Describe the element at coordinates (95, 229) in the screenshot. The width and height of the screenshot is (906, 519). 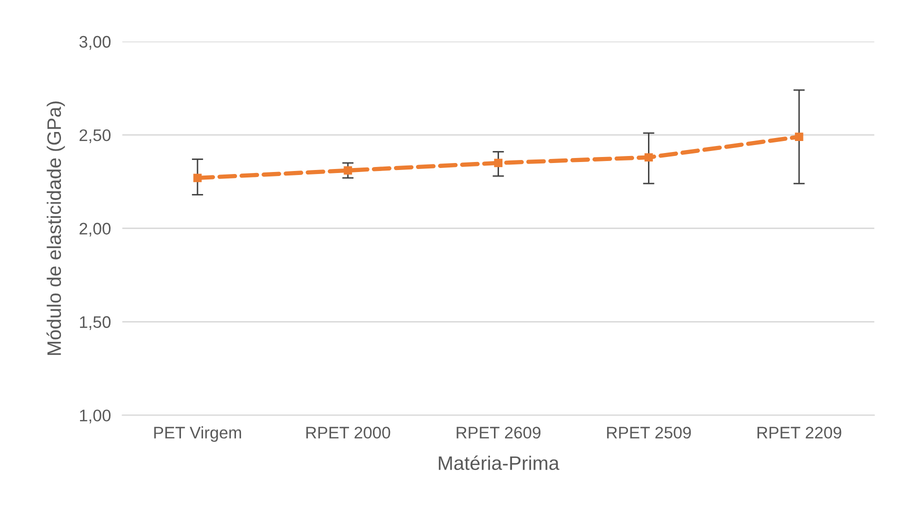
I see `y-tick-label: 2,00` at that location.